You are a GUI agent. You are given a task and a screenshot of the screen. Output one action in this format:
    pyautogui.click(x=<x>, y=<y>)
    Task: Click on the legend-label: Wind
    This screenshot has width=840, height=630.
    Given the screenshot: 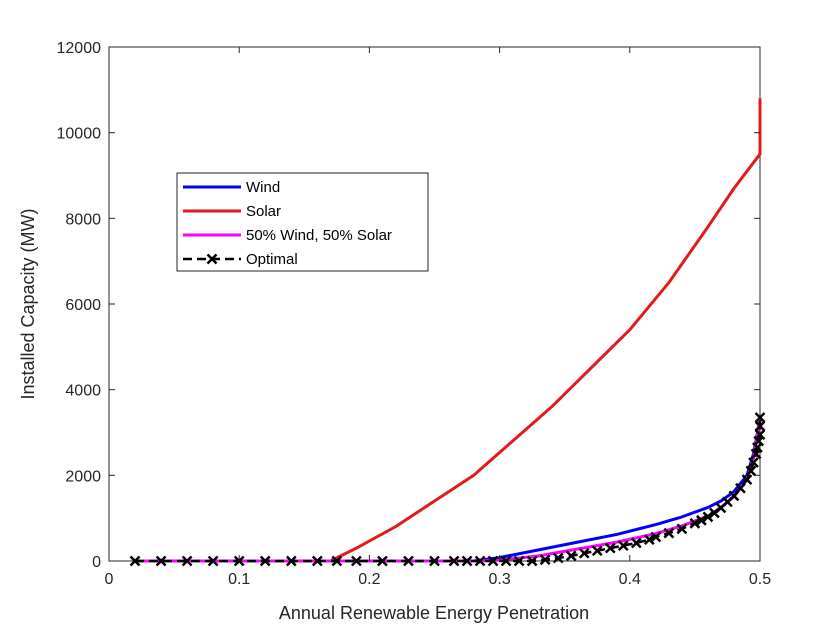 What is the action you would take?
    pyautogui.click(x=263, y=187)
    